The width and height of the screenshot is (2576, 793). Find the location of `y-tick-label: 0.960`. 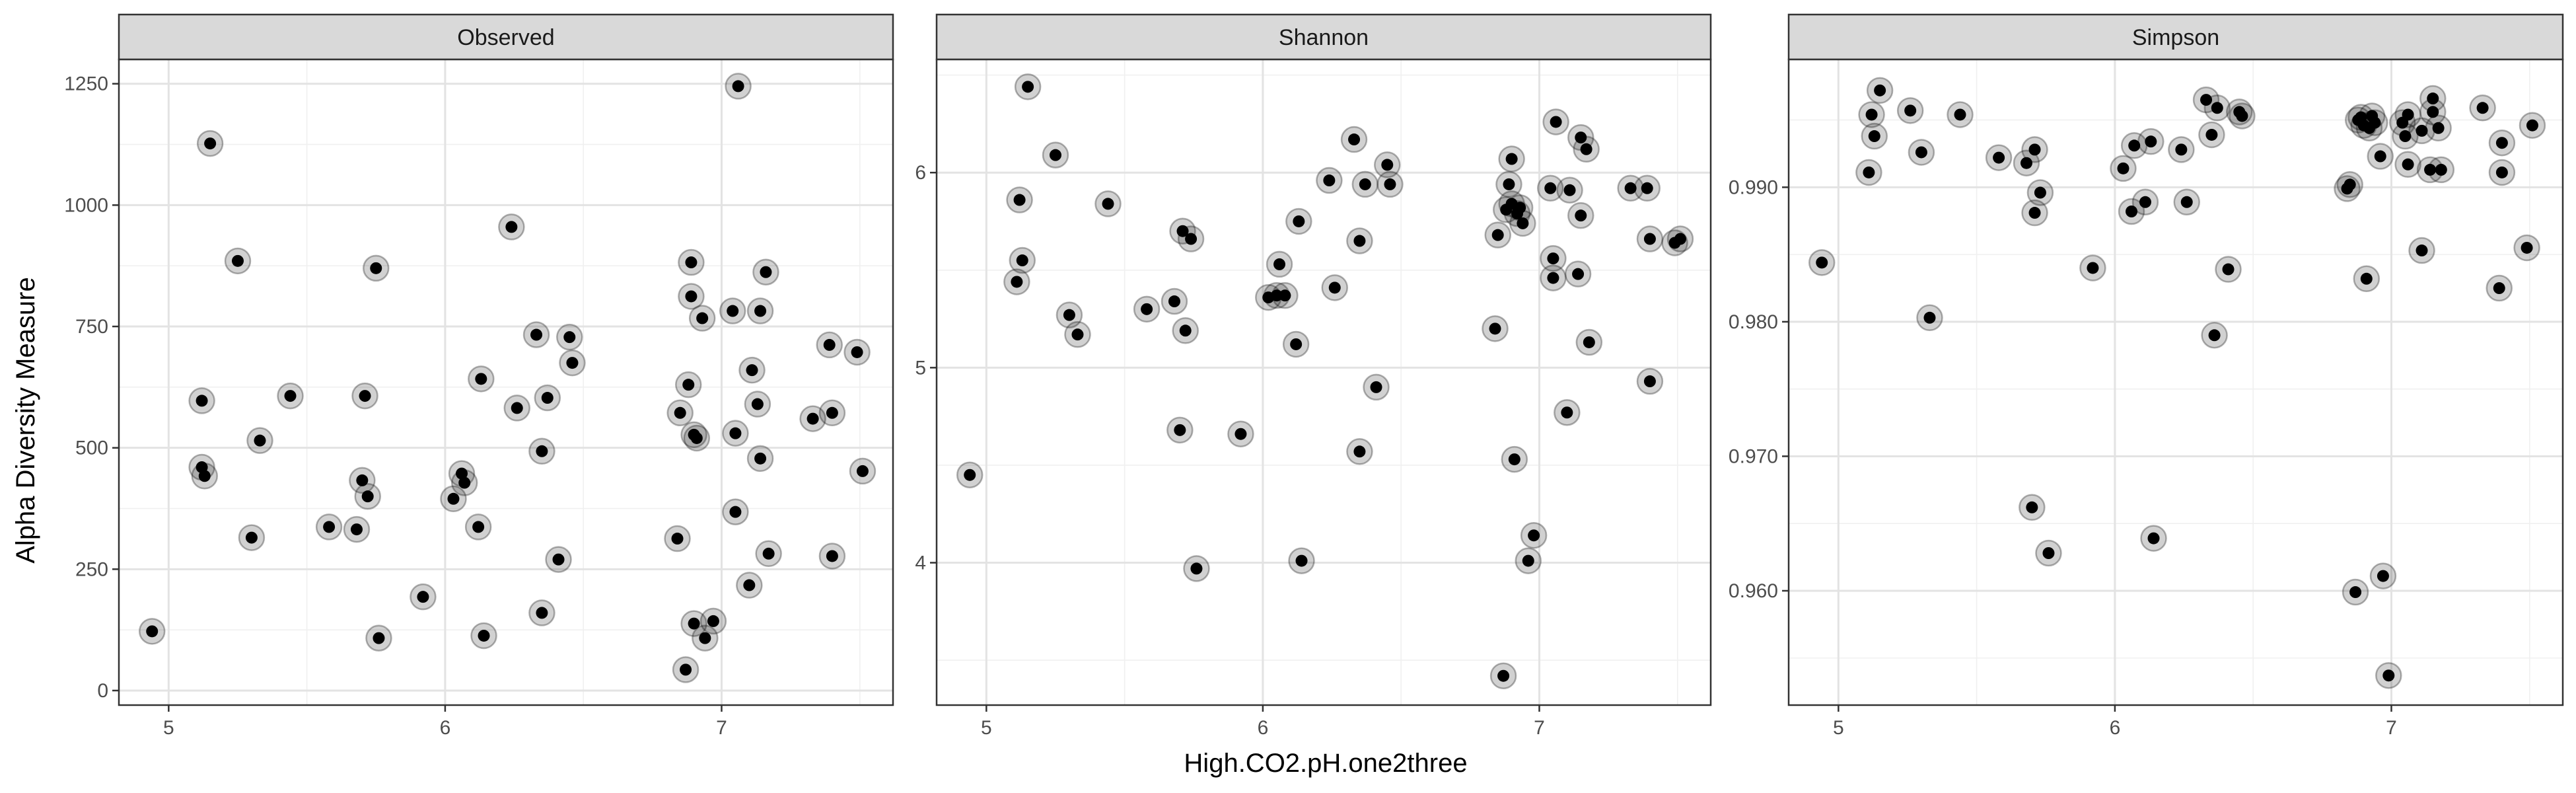

y-tick-label: 0.960 is located at coordinates (1753, 591).